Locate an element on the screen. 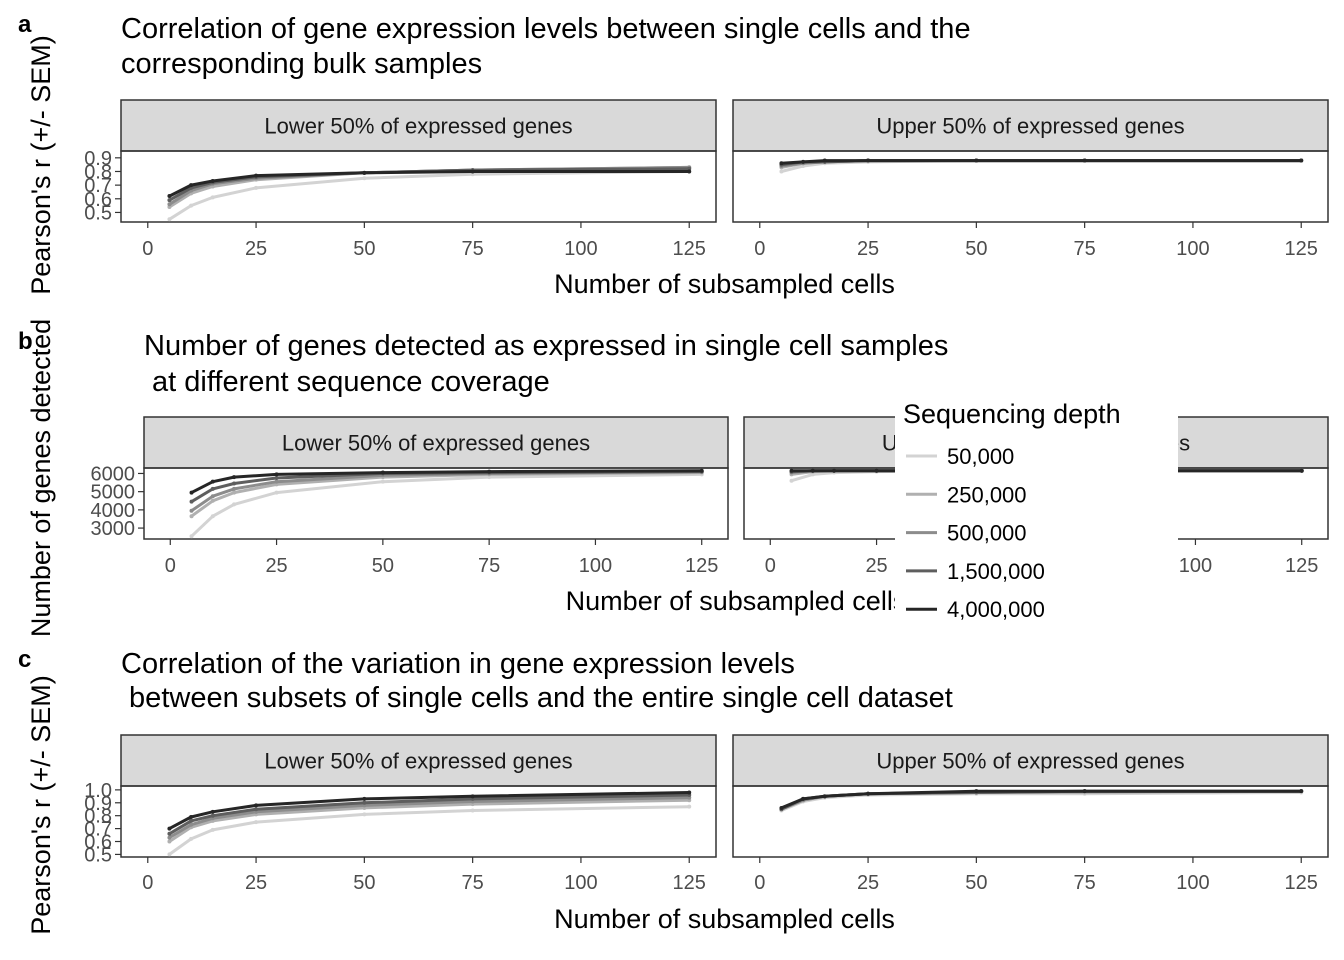  y-tick-label: 1.0 is located at coordinates (98, 791).